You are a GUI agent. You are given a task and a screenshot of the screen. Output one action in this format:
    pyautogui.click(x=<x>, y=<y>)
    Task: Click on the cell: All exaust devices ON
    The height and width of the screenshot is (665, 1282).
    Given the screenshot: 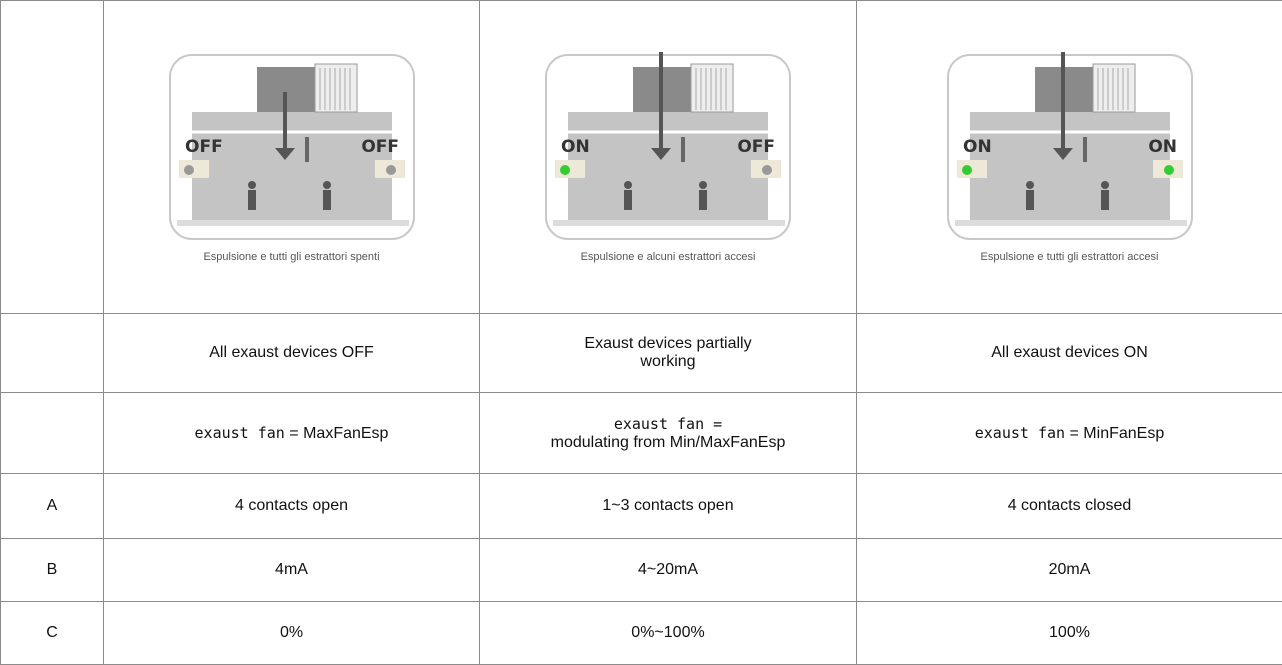 What is the action you would take?
    pyautogui.click(x=1069, y=353)
    